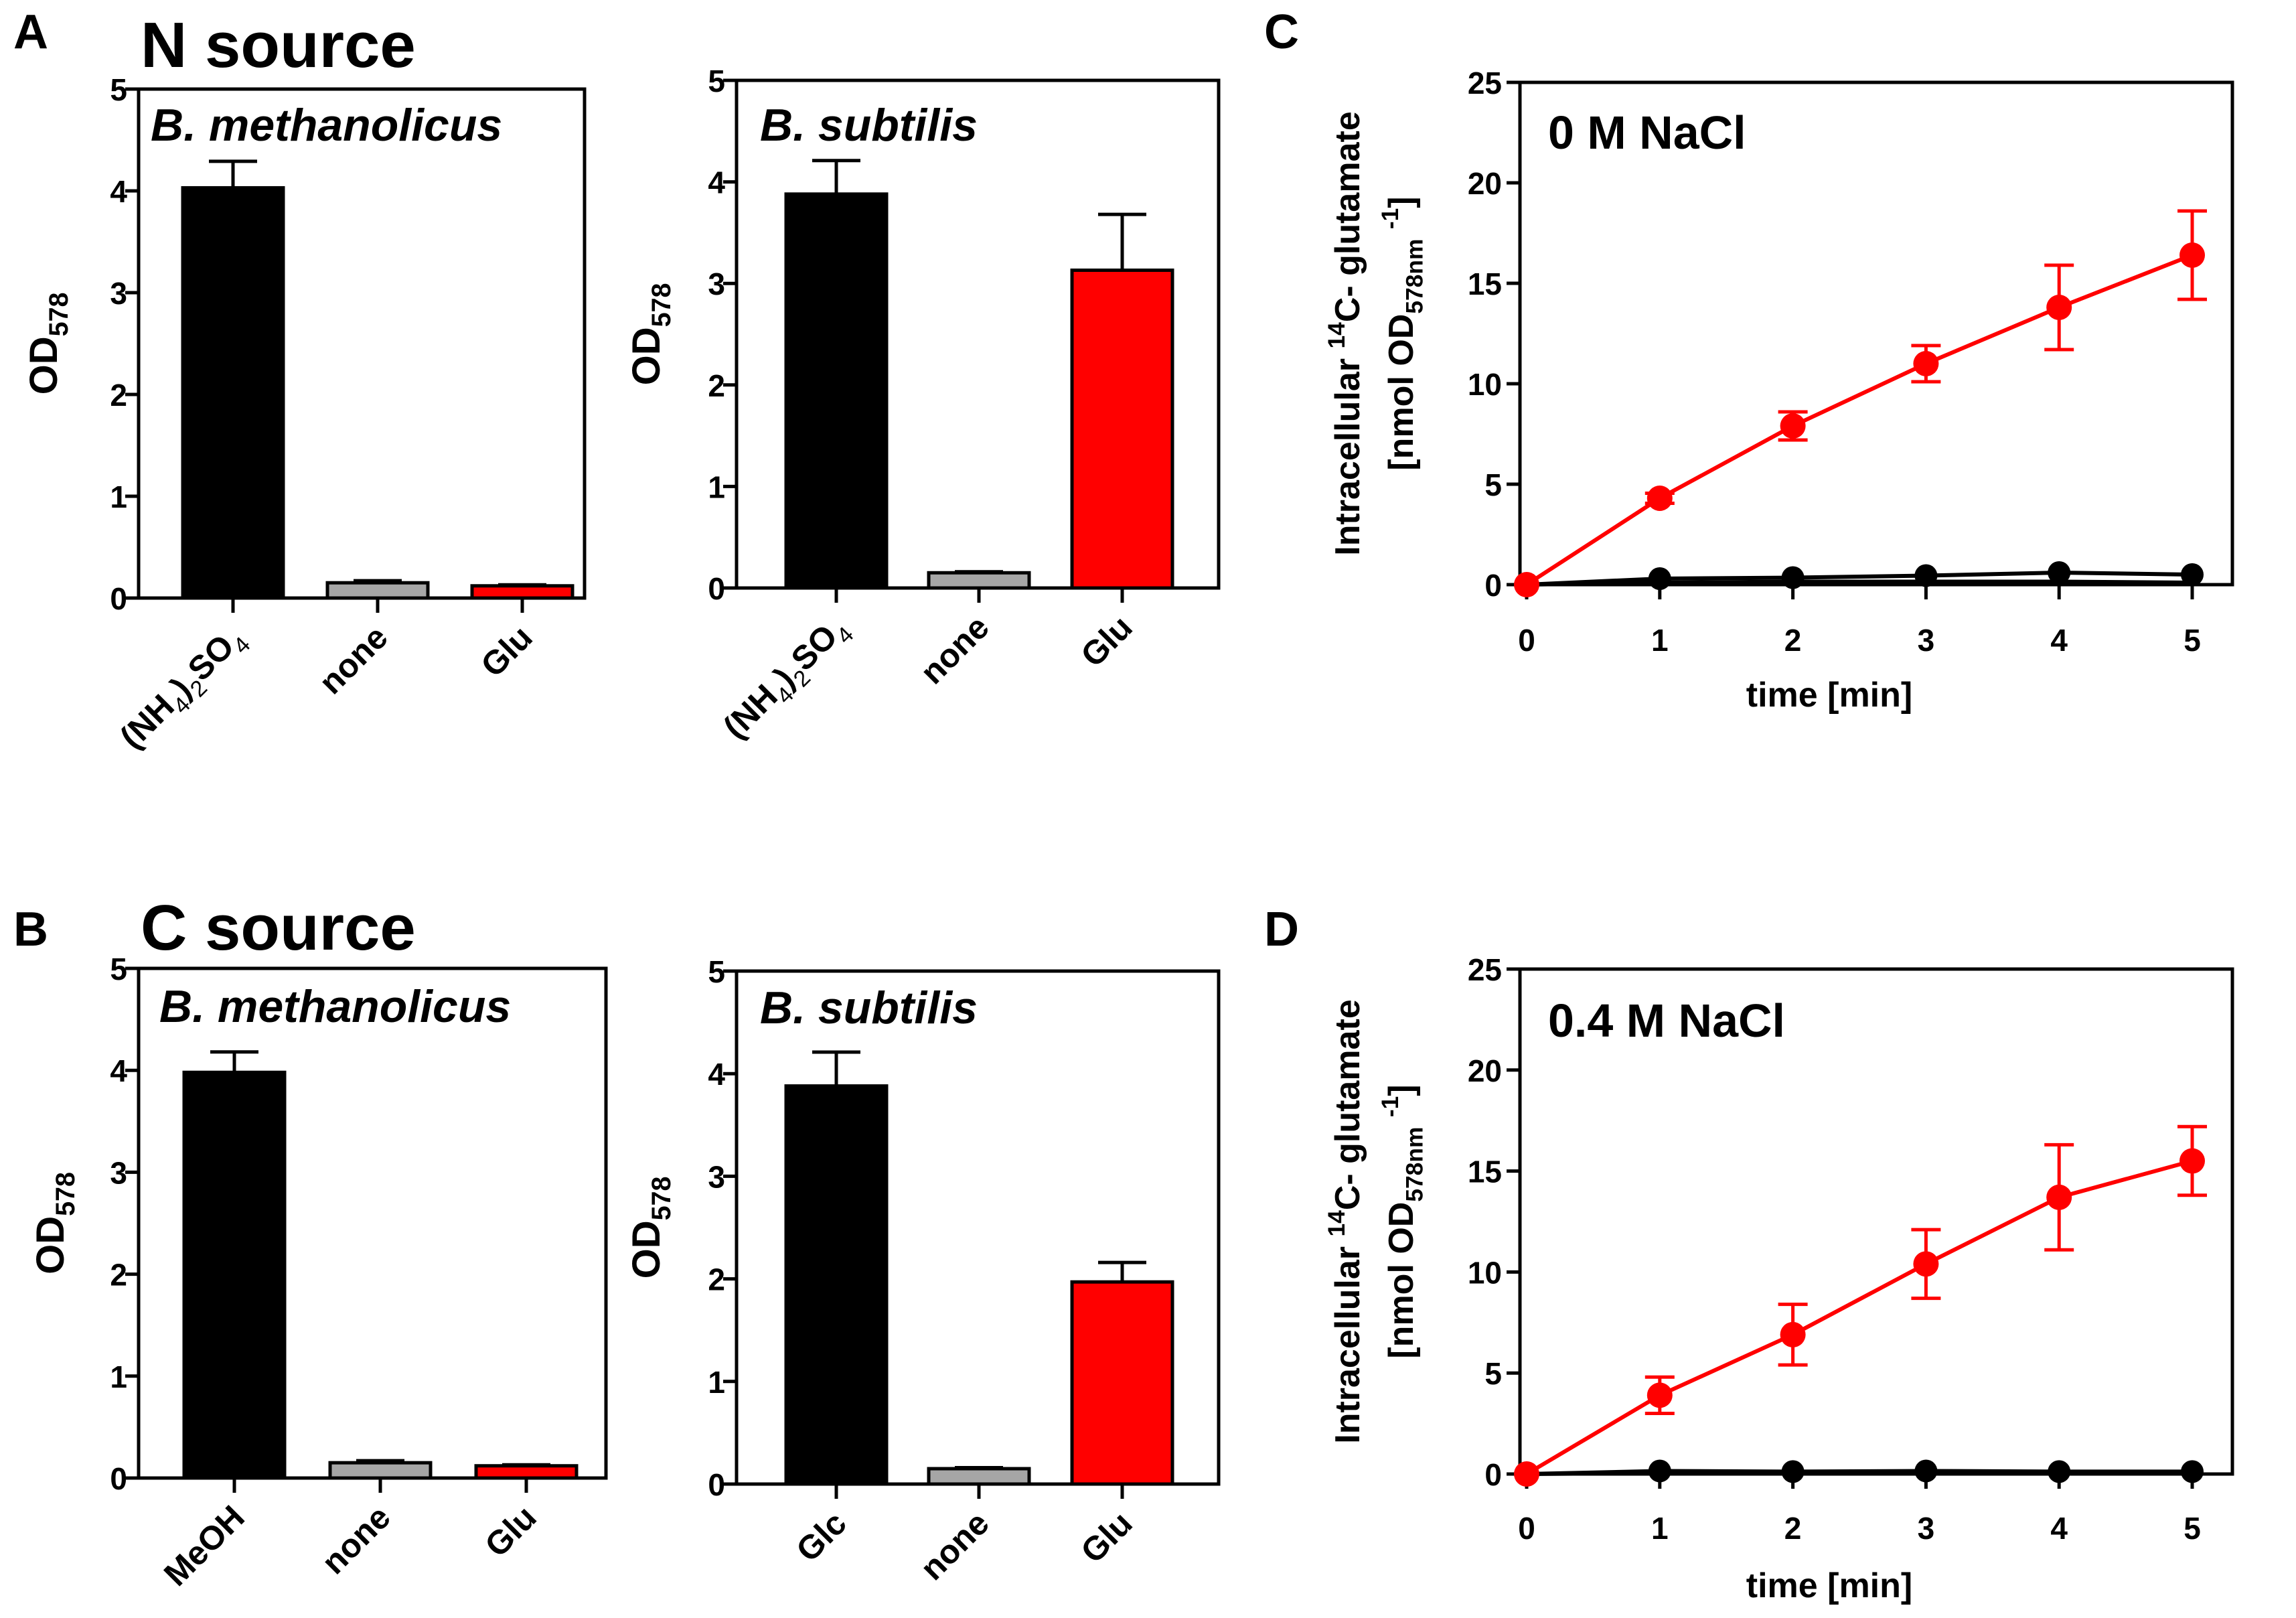  I want to click on panel-heading: C source, so click(278, 928).